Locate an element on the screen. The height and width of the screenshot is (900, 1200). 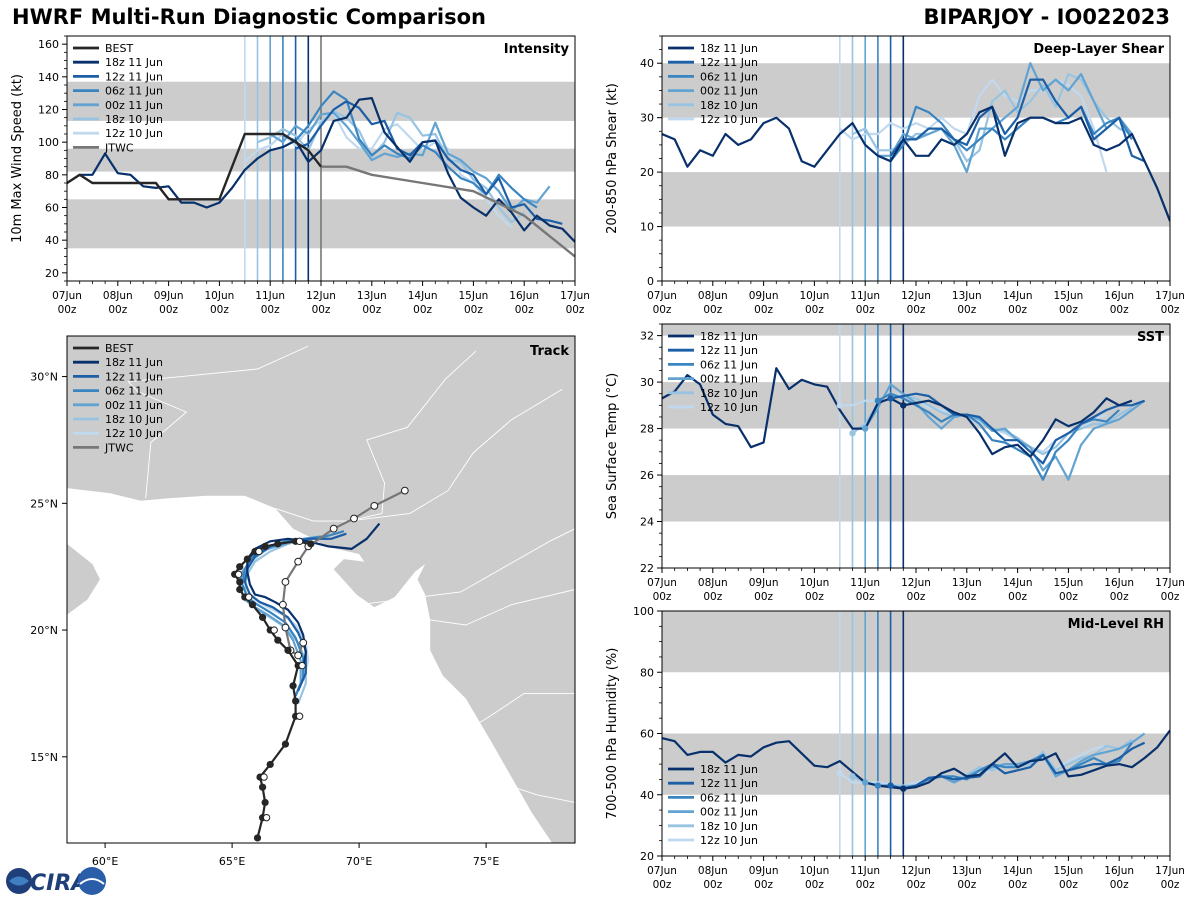
intensity-xtick-label: 09Jun is located at coordinates (169, 296).